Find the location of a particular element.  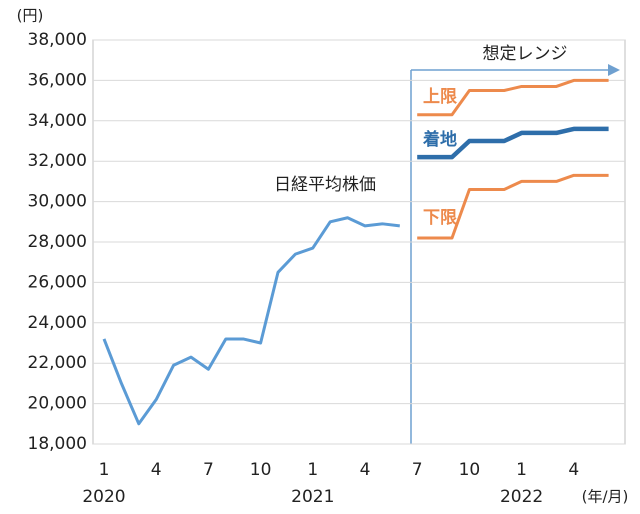

x-unit: (年/月) is located at coordinates (605, 497).